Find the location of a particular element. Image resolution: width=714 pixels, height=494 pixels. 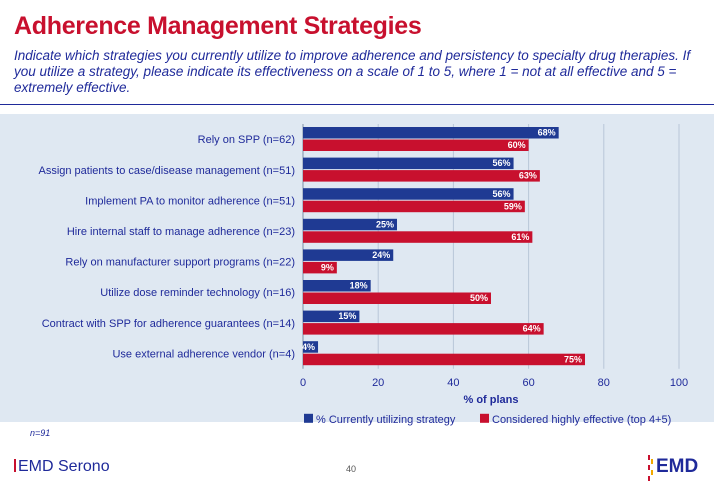

data-label: 75% is located at coordinates (573, 359).